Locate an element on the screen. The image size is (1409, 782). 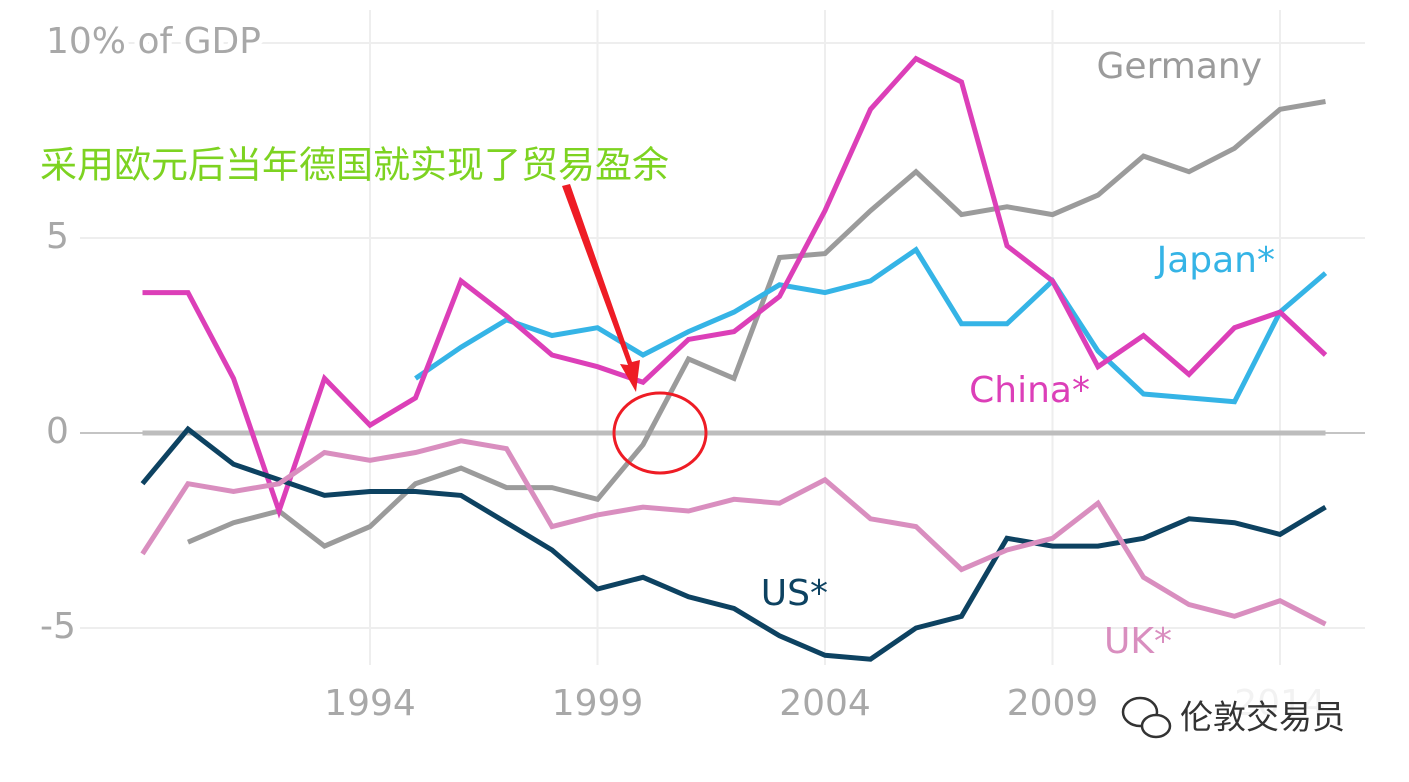
y-tick-label: 10% of GDP is located at coordinates (153, 41).